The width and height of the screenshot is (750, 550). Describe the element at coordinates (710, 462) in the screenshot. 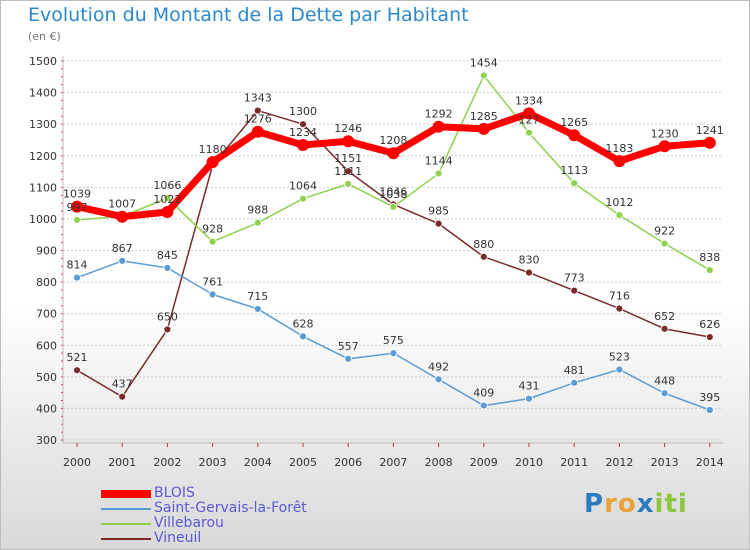

I see `x-tick-label: 2014` at that location.